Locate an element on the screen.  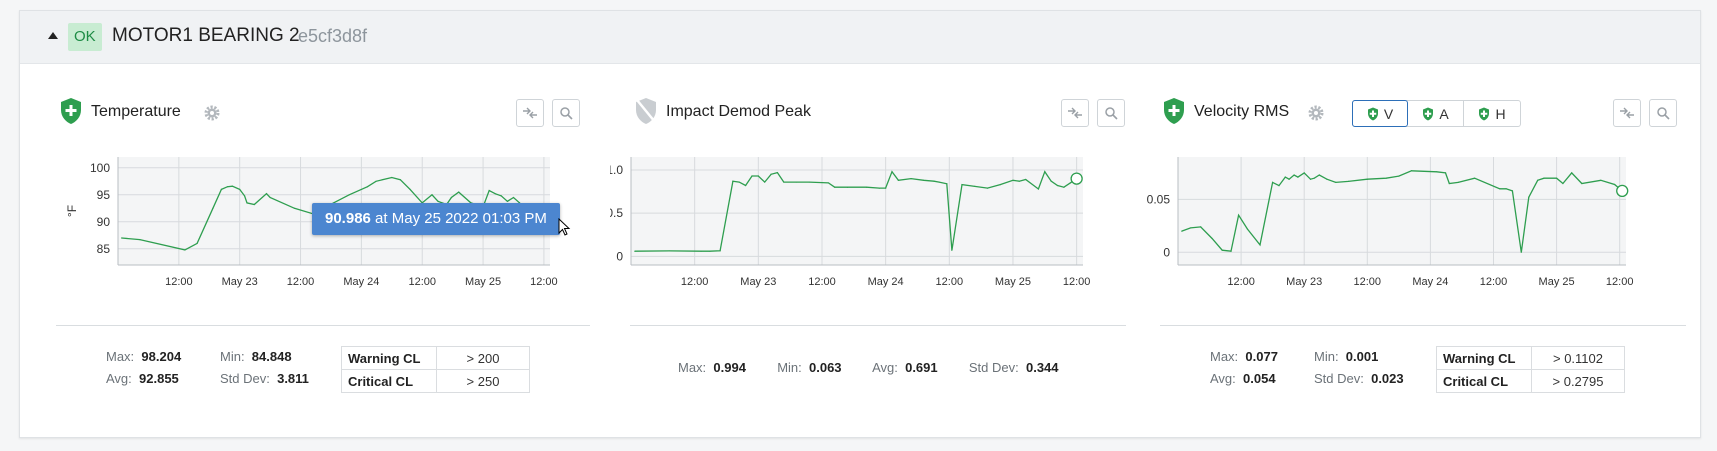
x-tick-label: May 25 is located at coordinates (1557, 282).